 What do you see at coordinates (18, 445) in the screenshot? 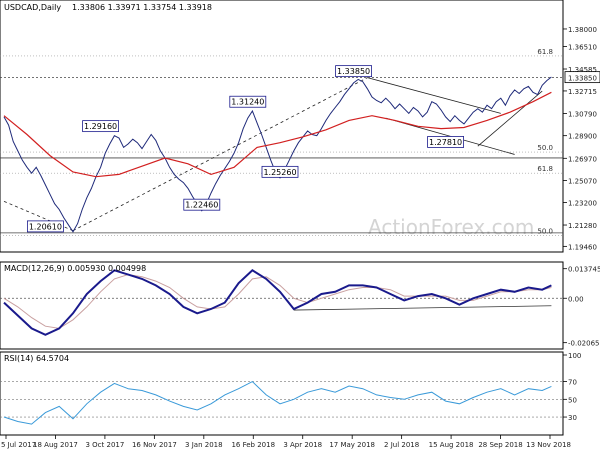
I see `x-tick-label: 5 Jul 2017` at bounding box center [18, 445].